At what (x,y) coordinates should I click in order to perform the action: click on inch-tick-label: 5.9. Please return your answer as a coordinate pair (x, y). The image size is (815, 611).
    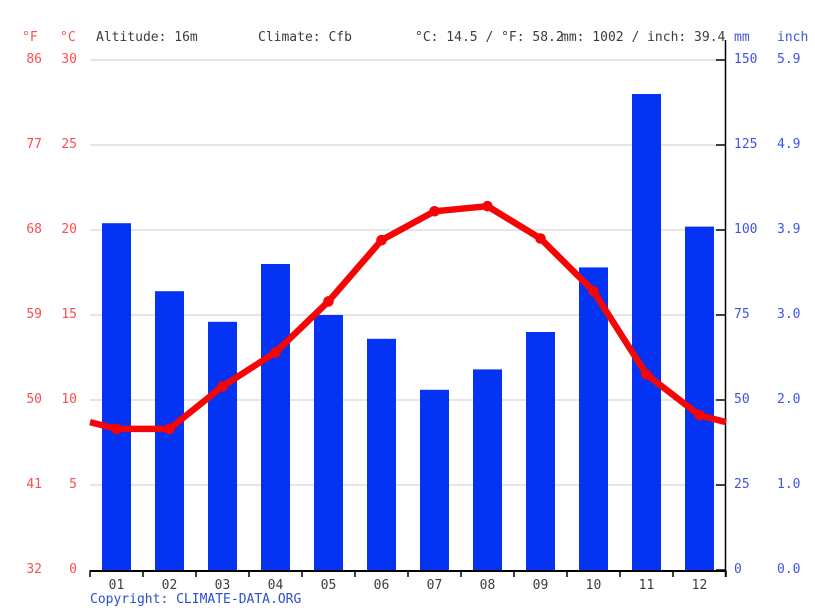
    Looking at the image, I should click on (789, 59).